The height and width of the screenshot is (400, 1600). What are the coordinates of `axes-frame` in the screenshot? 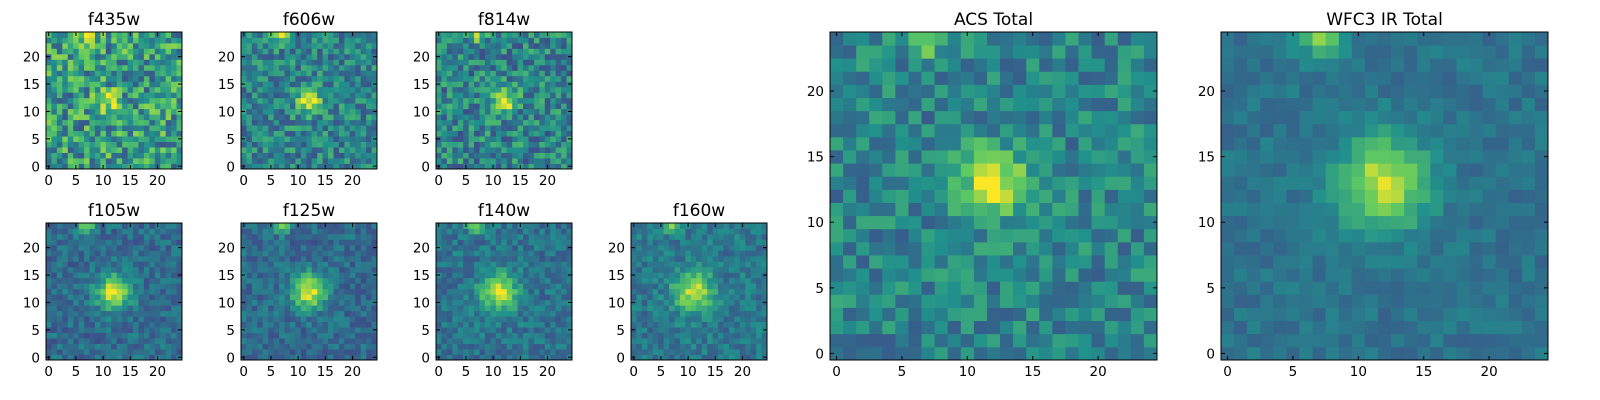 It's located at (309, 100).